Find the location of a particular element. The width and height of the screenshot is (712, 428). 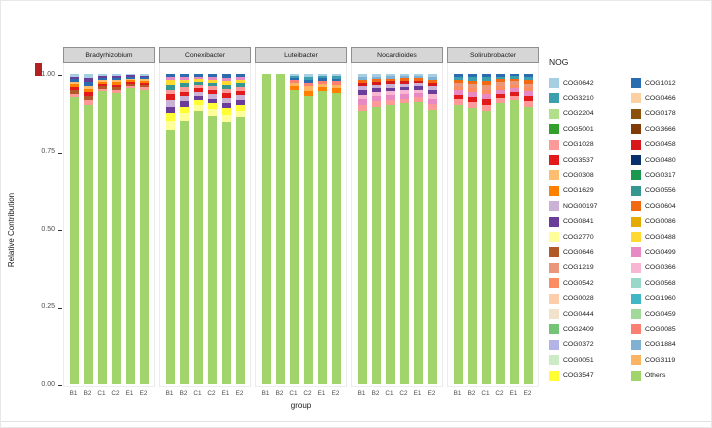

legend-entry: COG0178 is located at coordinates (653, 114).